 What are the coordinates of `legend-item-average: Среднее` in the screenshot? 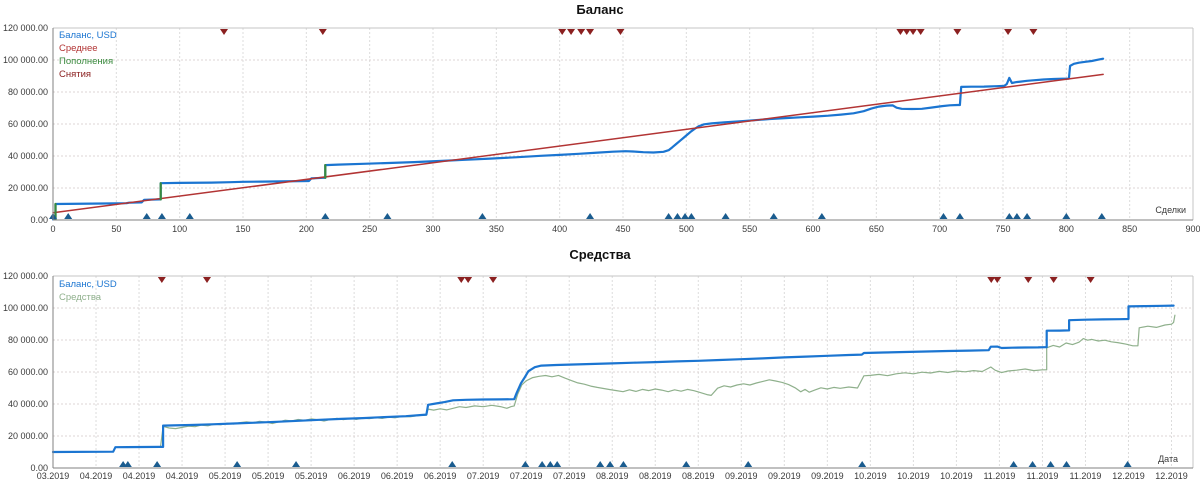 It's located at (78, 48).